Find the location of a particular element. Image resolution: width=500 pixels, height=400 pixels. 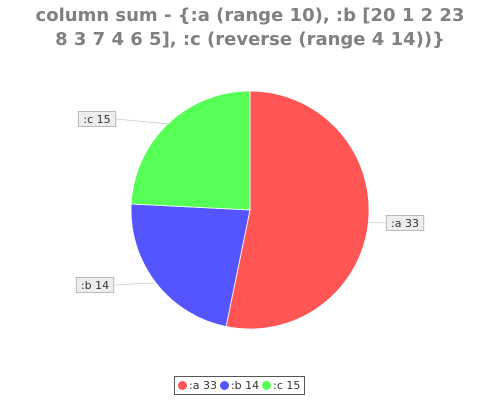

slice-label-a: :a 33 is located at coordinates (405, 223).